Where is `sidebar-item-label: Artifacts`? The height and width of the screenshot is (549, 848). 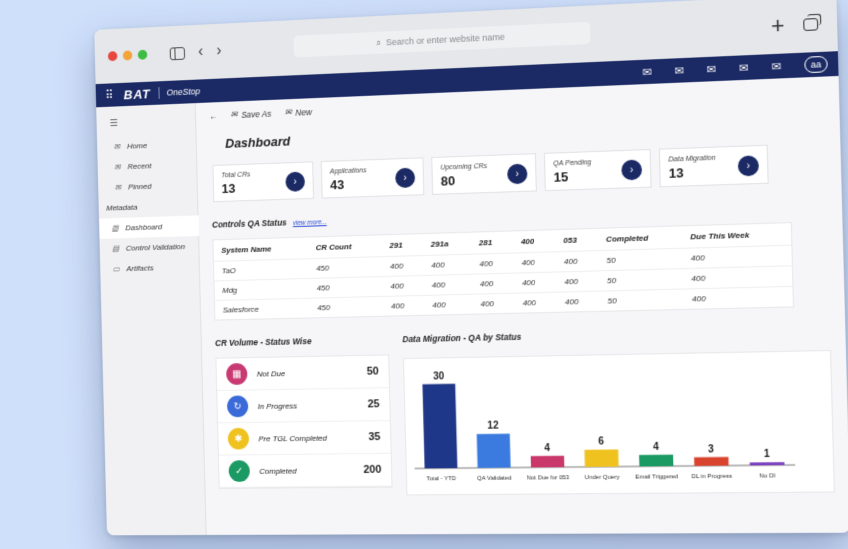
sidebar-item-label: Artifacts is located at coordinates (140, 268).